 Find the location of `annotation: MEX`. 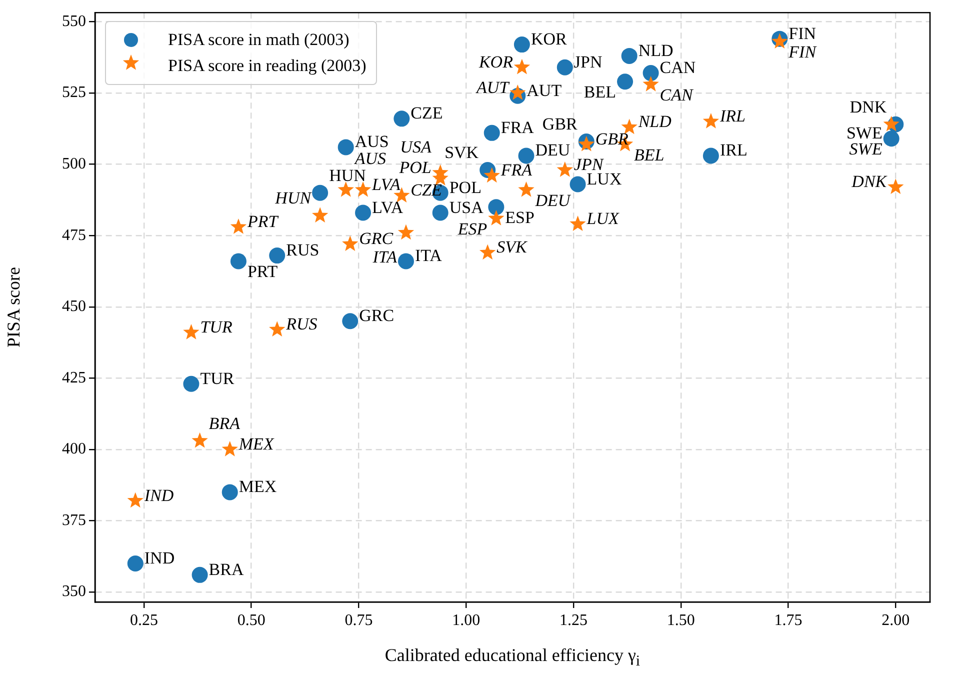

annotation: MEX is located at coordinates (257, 486).